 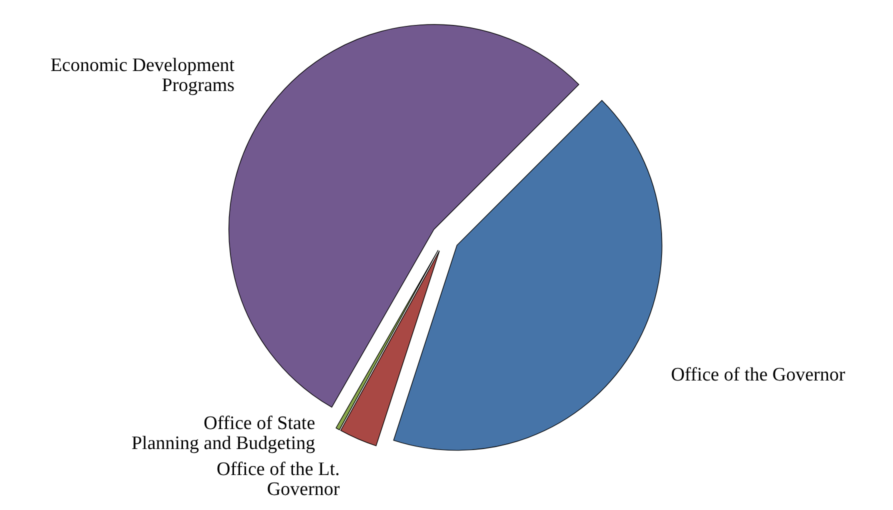 What do you see at coordinates (143, 75) in the screenshot?
I see `slice-label: Economic Development Programs` at bounding box center [143, 75].